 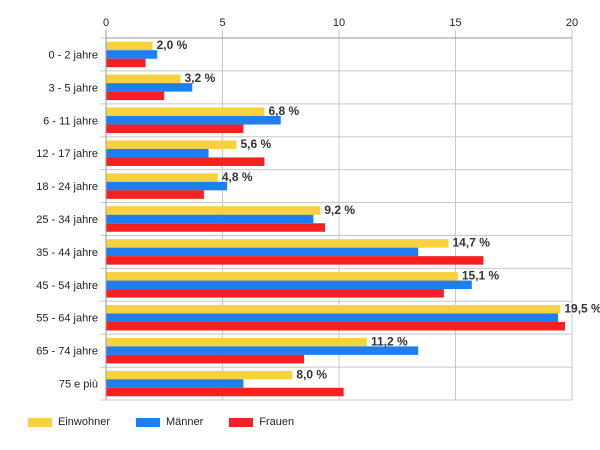 What do you see at coordinates (237, 177) in the screenshot?
I see `data-label: 4,8 %` at bounding box center [237, 177].